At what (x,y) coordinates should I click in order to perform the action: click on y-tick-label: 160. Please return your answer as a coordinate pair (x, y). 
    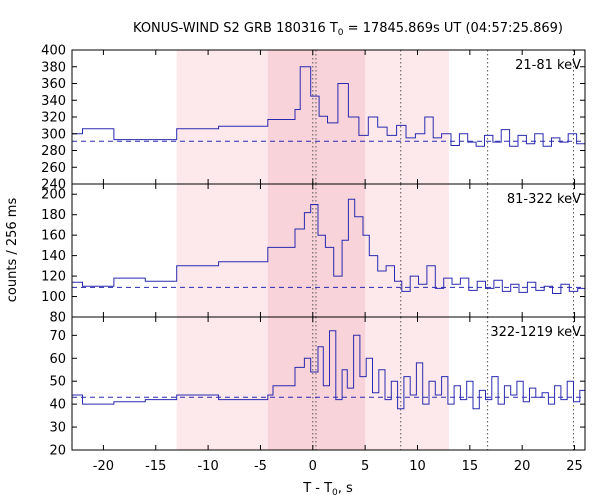
    Looking at the image, I should click on (53, 236).